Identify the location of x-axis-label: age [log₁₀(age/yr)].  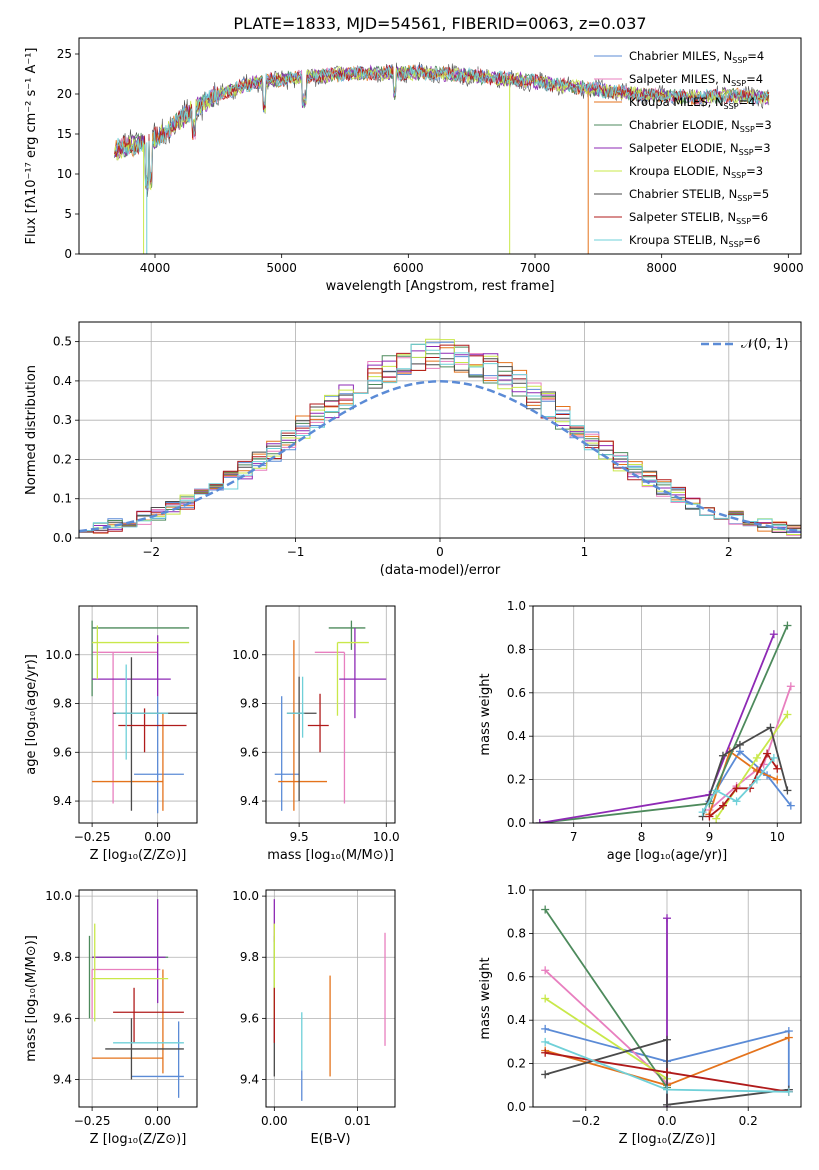
(667, 855).